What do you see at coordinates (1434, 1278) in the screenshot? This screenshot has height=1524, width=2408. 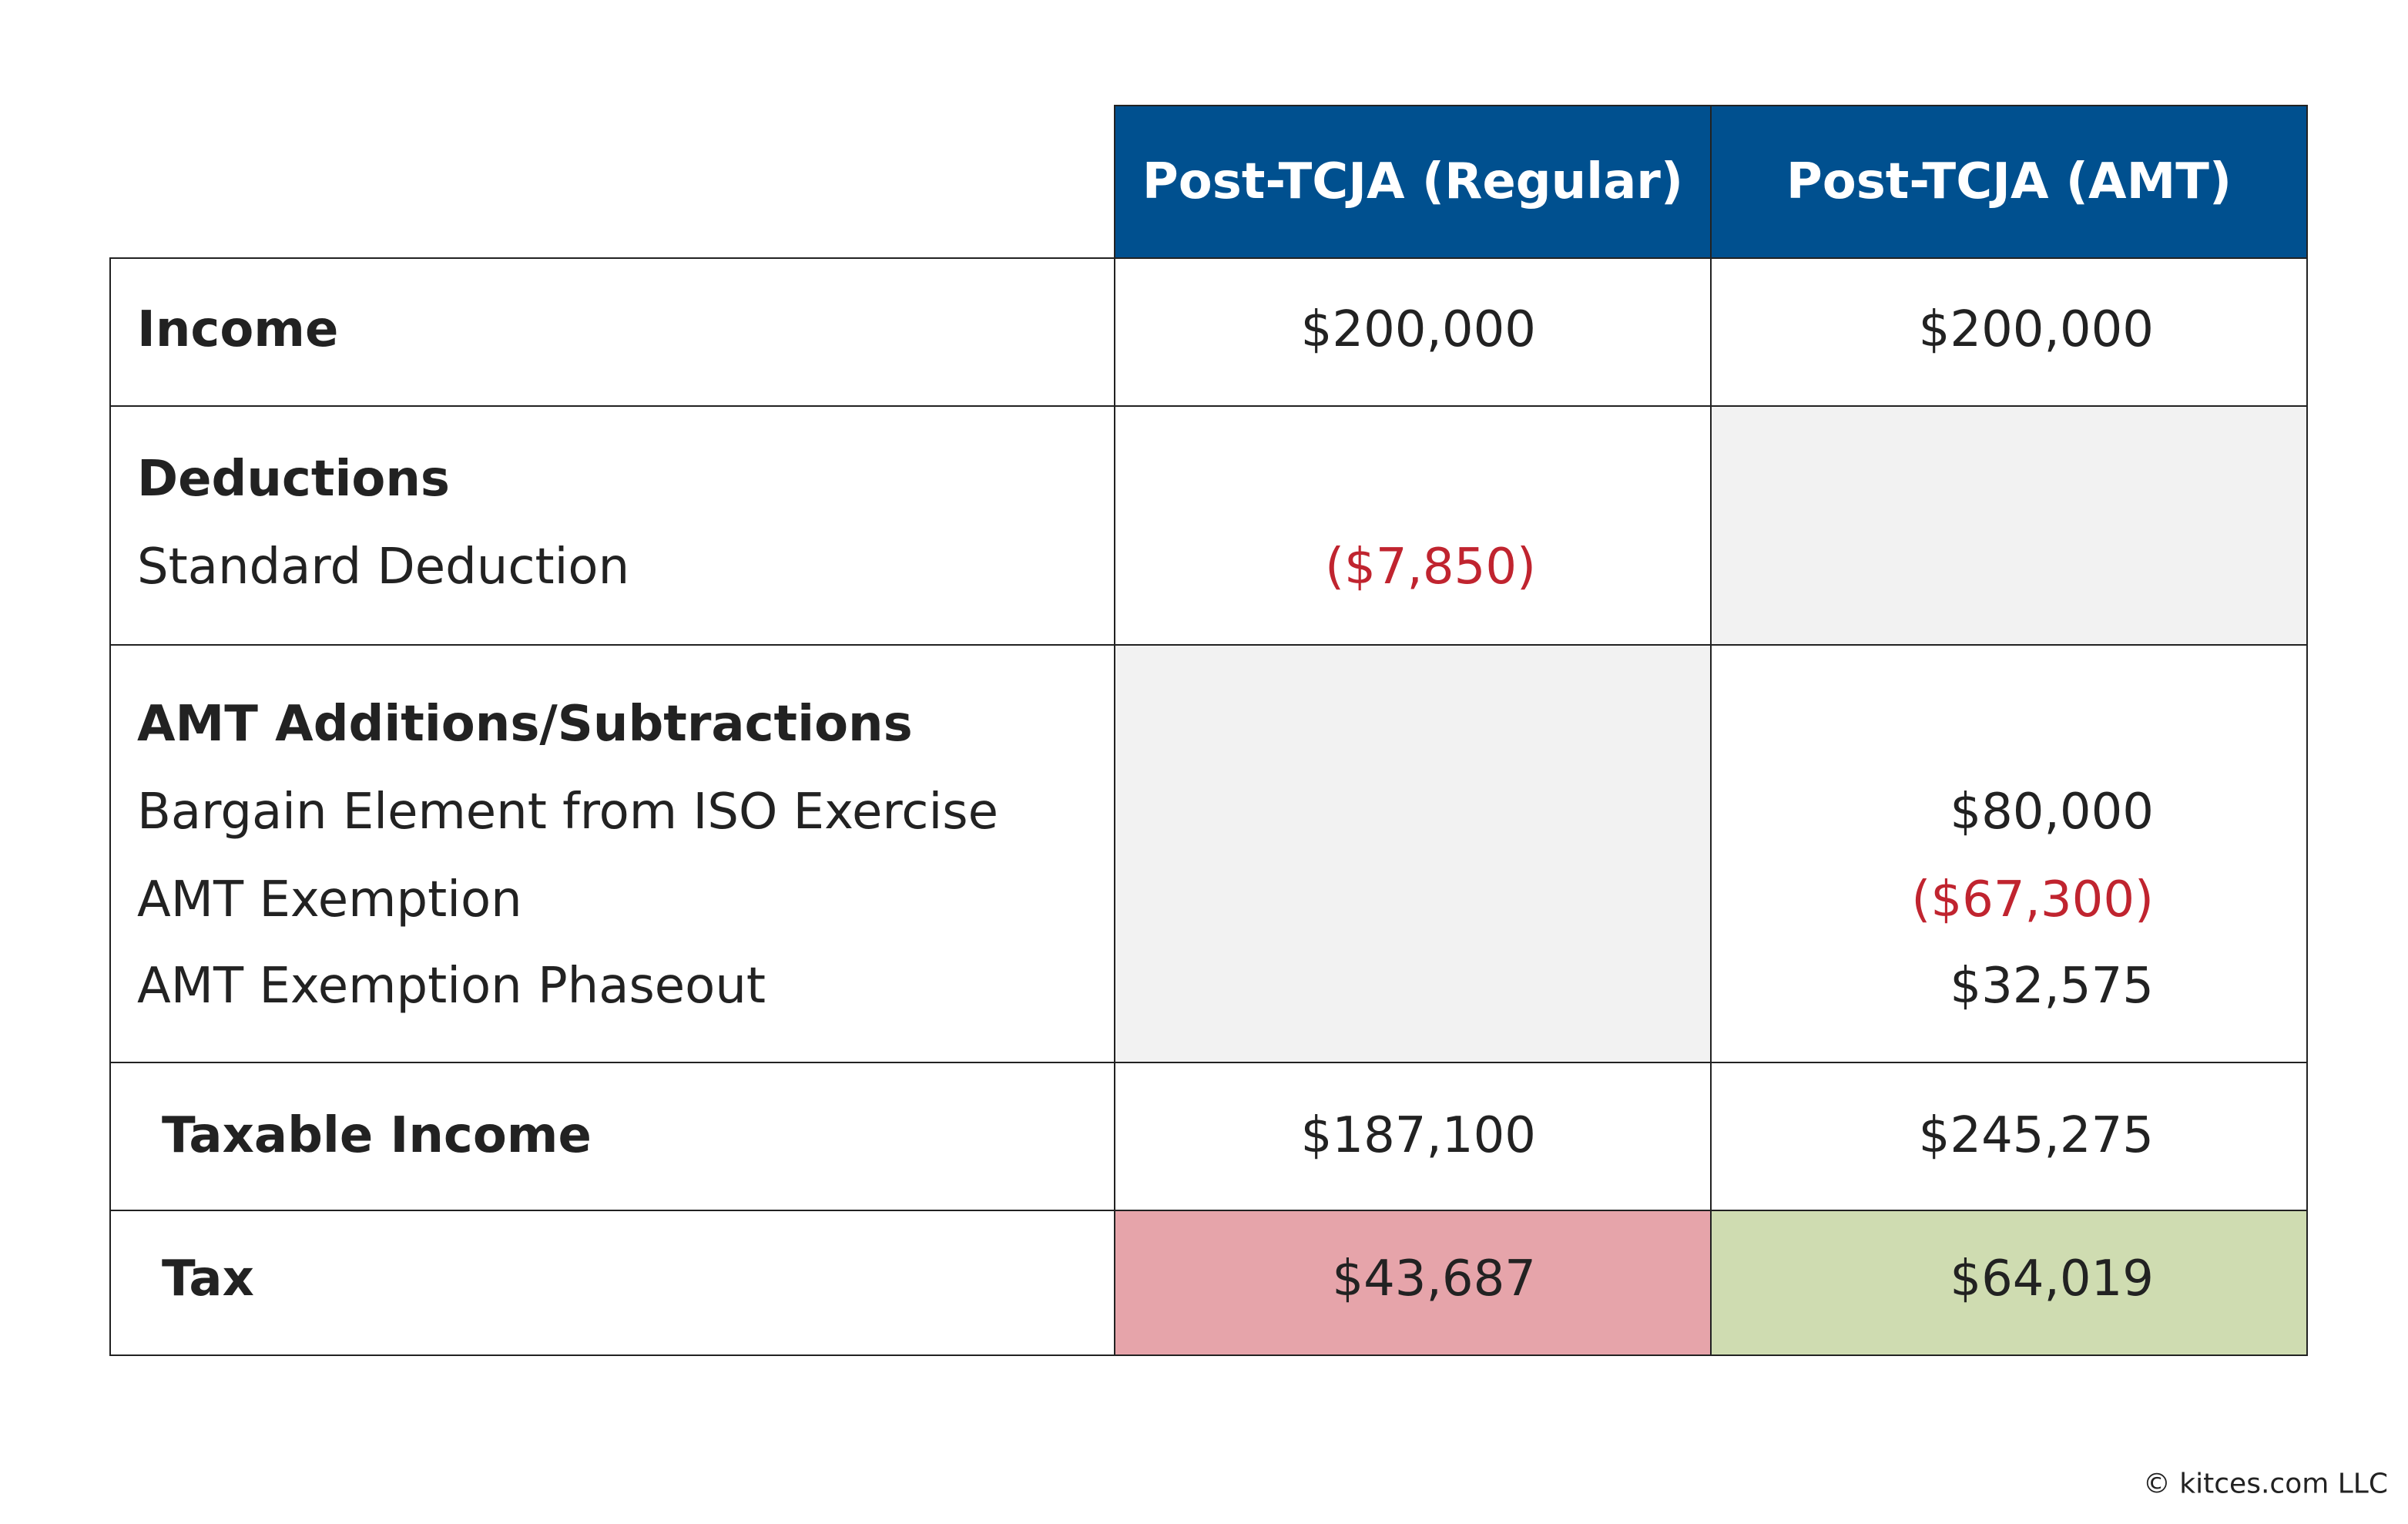 I see `value: $43,687` at bounding box center [1434, 1278].